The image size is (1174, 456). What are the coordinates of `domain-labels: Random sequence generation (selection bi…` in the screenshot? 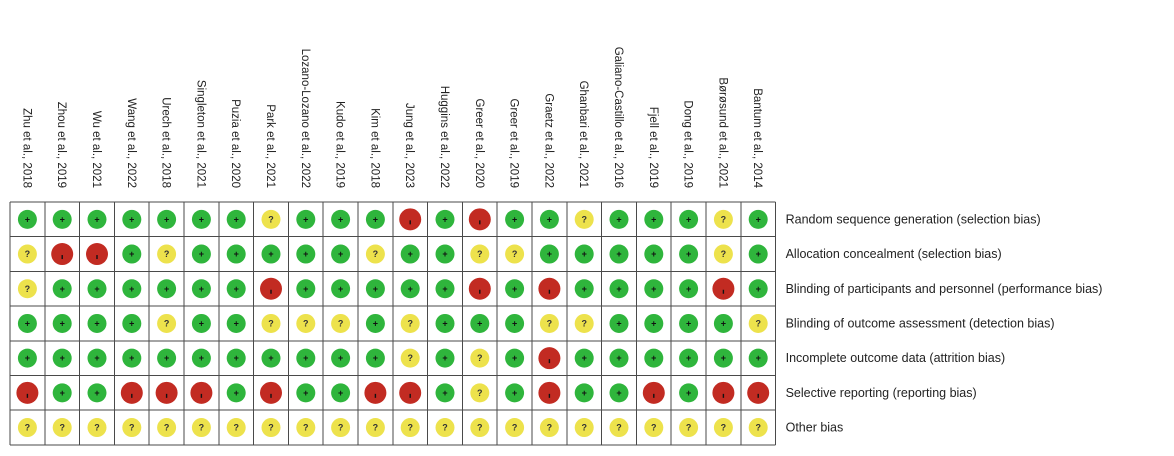 It's located at (944, 323).